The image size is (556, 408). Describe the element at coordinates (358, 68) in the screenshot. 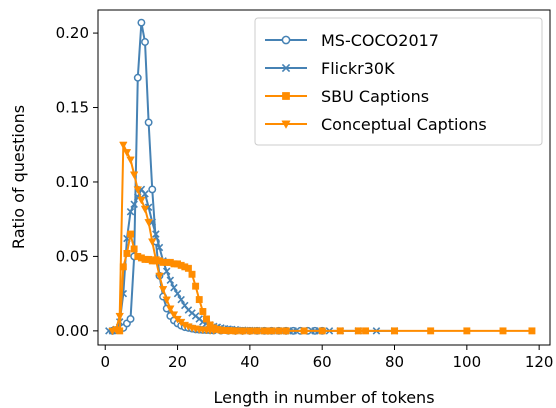

I see `legend-label: Flickr30K` at that location.